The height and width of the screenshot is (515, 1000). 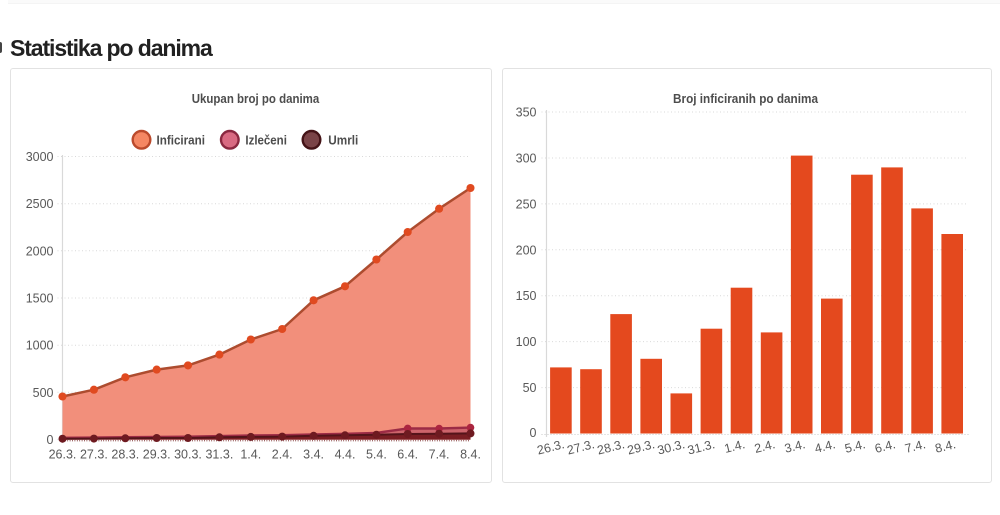 I want to click on svg-text: Ukupan broj po danima, so click(x=256, y=98).